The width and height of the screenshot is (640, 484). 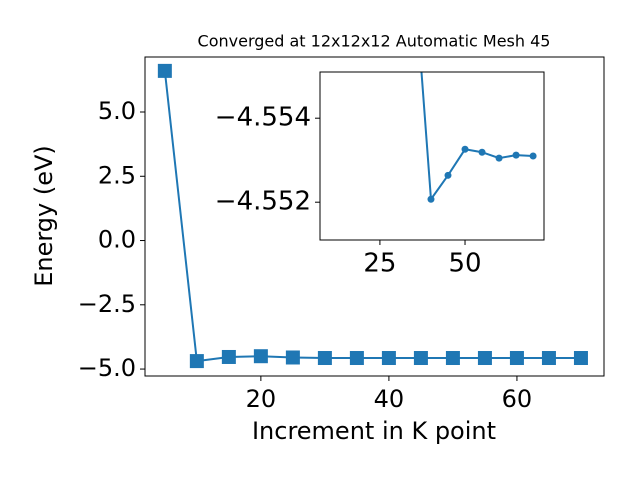 What do you see at coordinates (107, 368) in the screenshot?
I see `y-tick-label: −5.0` at bounding box center [107, 368].